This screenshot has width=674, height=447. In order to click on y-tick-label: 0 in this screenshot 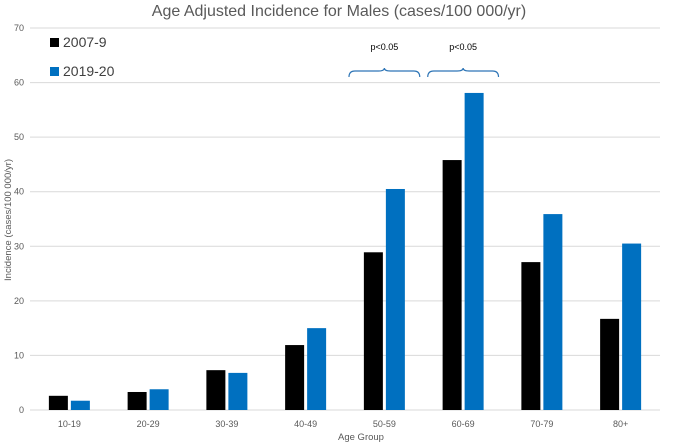, I will do `click(21, 410)`.